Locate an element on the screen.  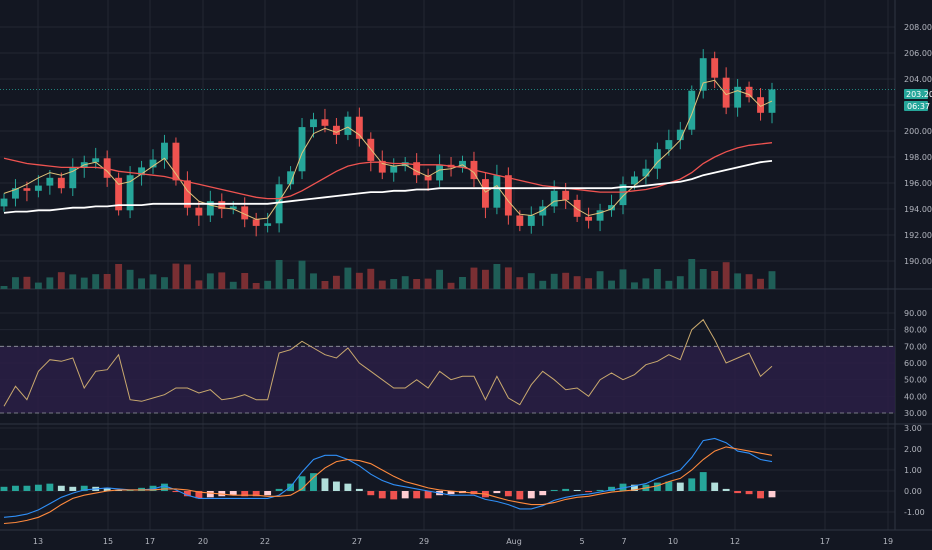
price-tick-label: 194.00 is located at coordinates (918, 209).